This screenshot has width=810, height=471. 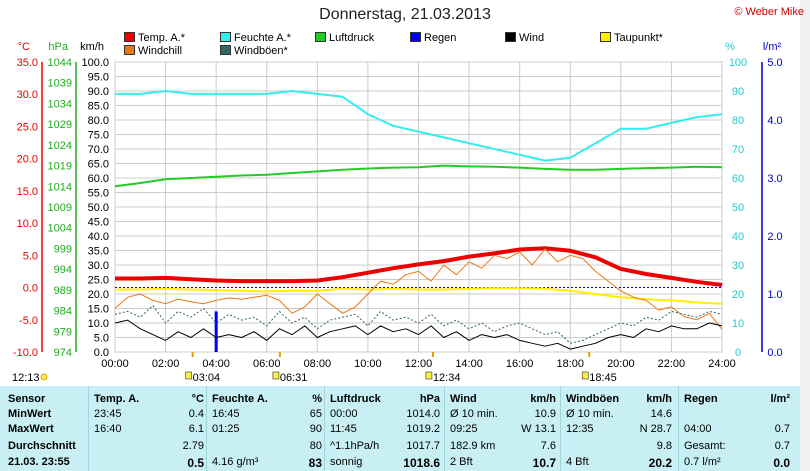 I want to click on table-row-label: MaxWert, so click(x=31, y=429).